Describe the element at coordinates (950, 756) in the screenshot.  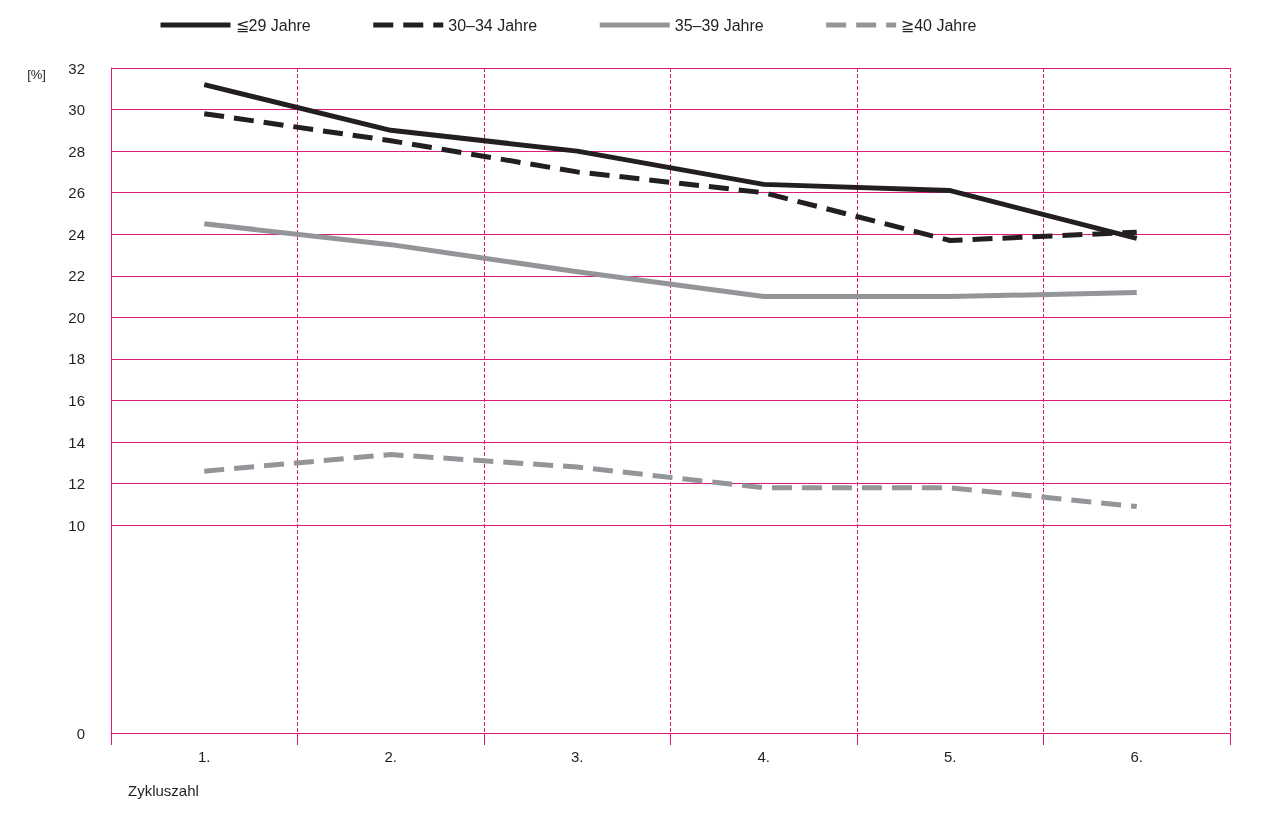
I see `x-tick-label: 5.` at that location.